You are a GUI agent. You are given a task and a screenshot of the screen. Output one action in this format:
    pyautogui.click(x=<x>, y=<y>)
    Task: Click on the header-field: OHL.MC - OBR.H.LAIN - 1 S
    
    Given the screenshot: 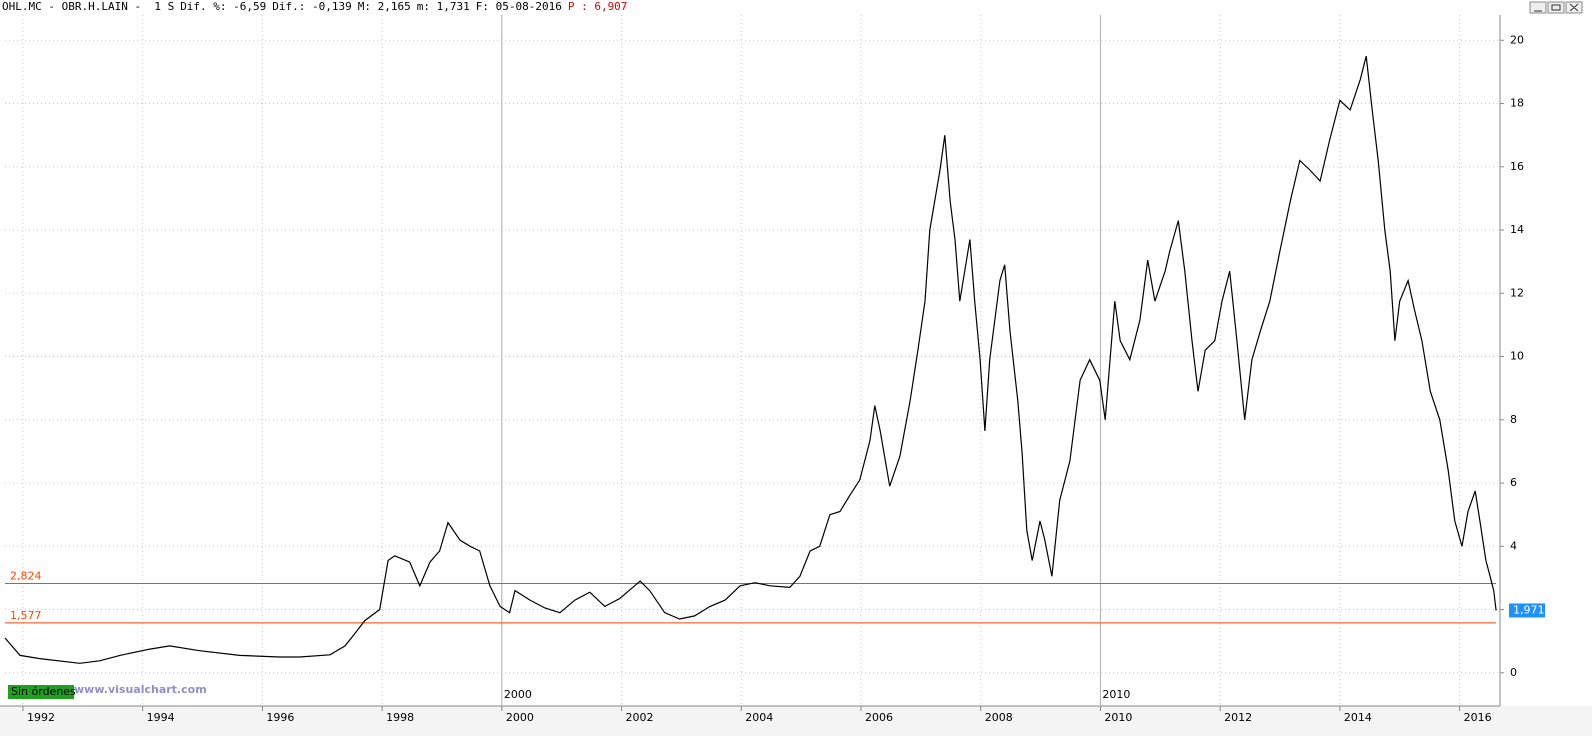 What is the action you would take?
    pyautogui.click(x=88, y=6)
    